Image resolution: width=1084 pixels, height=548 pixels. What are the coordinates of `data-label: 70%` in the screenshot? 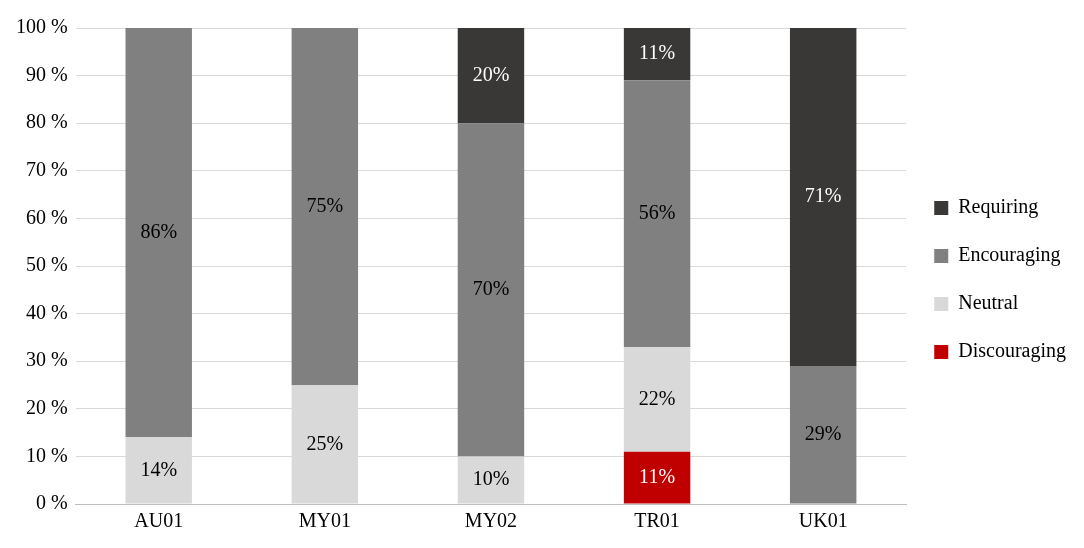 It's located at (491, 288).